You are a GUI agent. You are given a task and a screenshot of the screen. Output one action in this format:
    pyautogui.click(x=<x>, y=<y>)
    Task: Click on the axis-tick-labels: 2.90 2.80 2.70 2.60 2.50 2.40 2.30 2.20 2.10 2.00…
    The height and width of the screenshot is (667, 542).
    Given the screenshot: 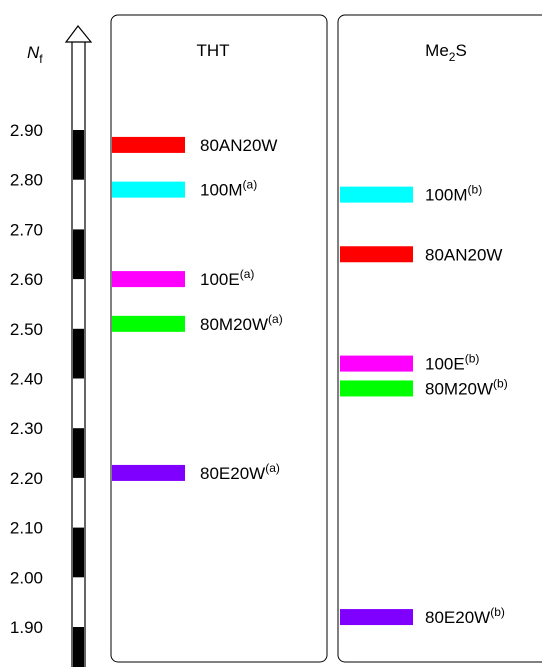 What is the action you would take?
    pyautogui.click(x=26, y=379)
    